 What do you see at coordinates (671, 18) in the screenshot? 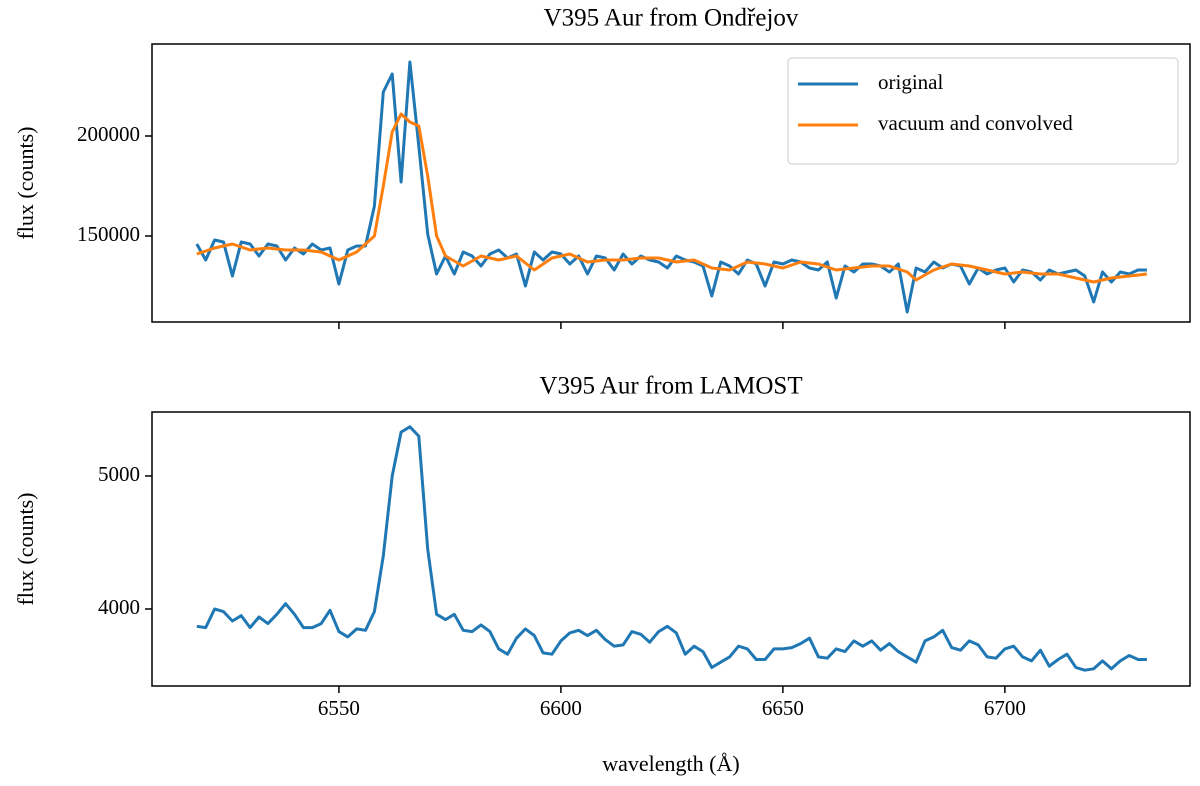
I see `chart-title: V395 Aur from Ondřejov` at bounding box center [671, 18].